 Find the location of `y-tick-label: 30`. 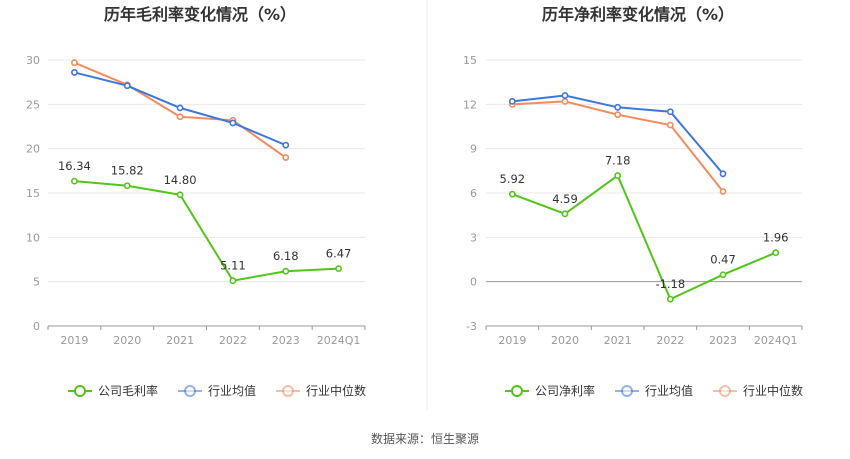

y-tick-label: 30 is located at coordinates (33, 60).